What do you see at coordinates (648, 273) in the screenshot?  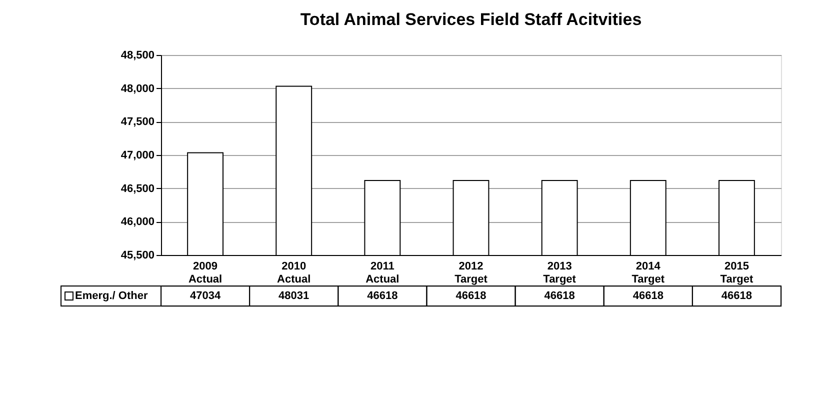 I see `x-tick-label: 2014 Target` at bounding box center [648, 273].